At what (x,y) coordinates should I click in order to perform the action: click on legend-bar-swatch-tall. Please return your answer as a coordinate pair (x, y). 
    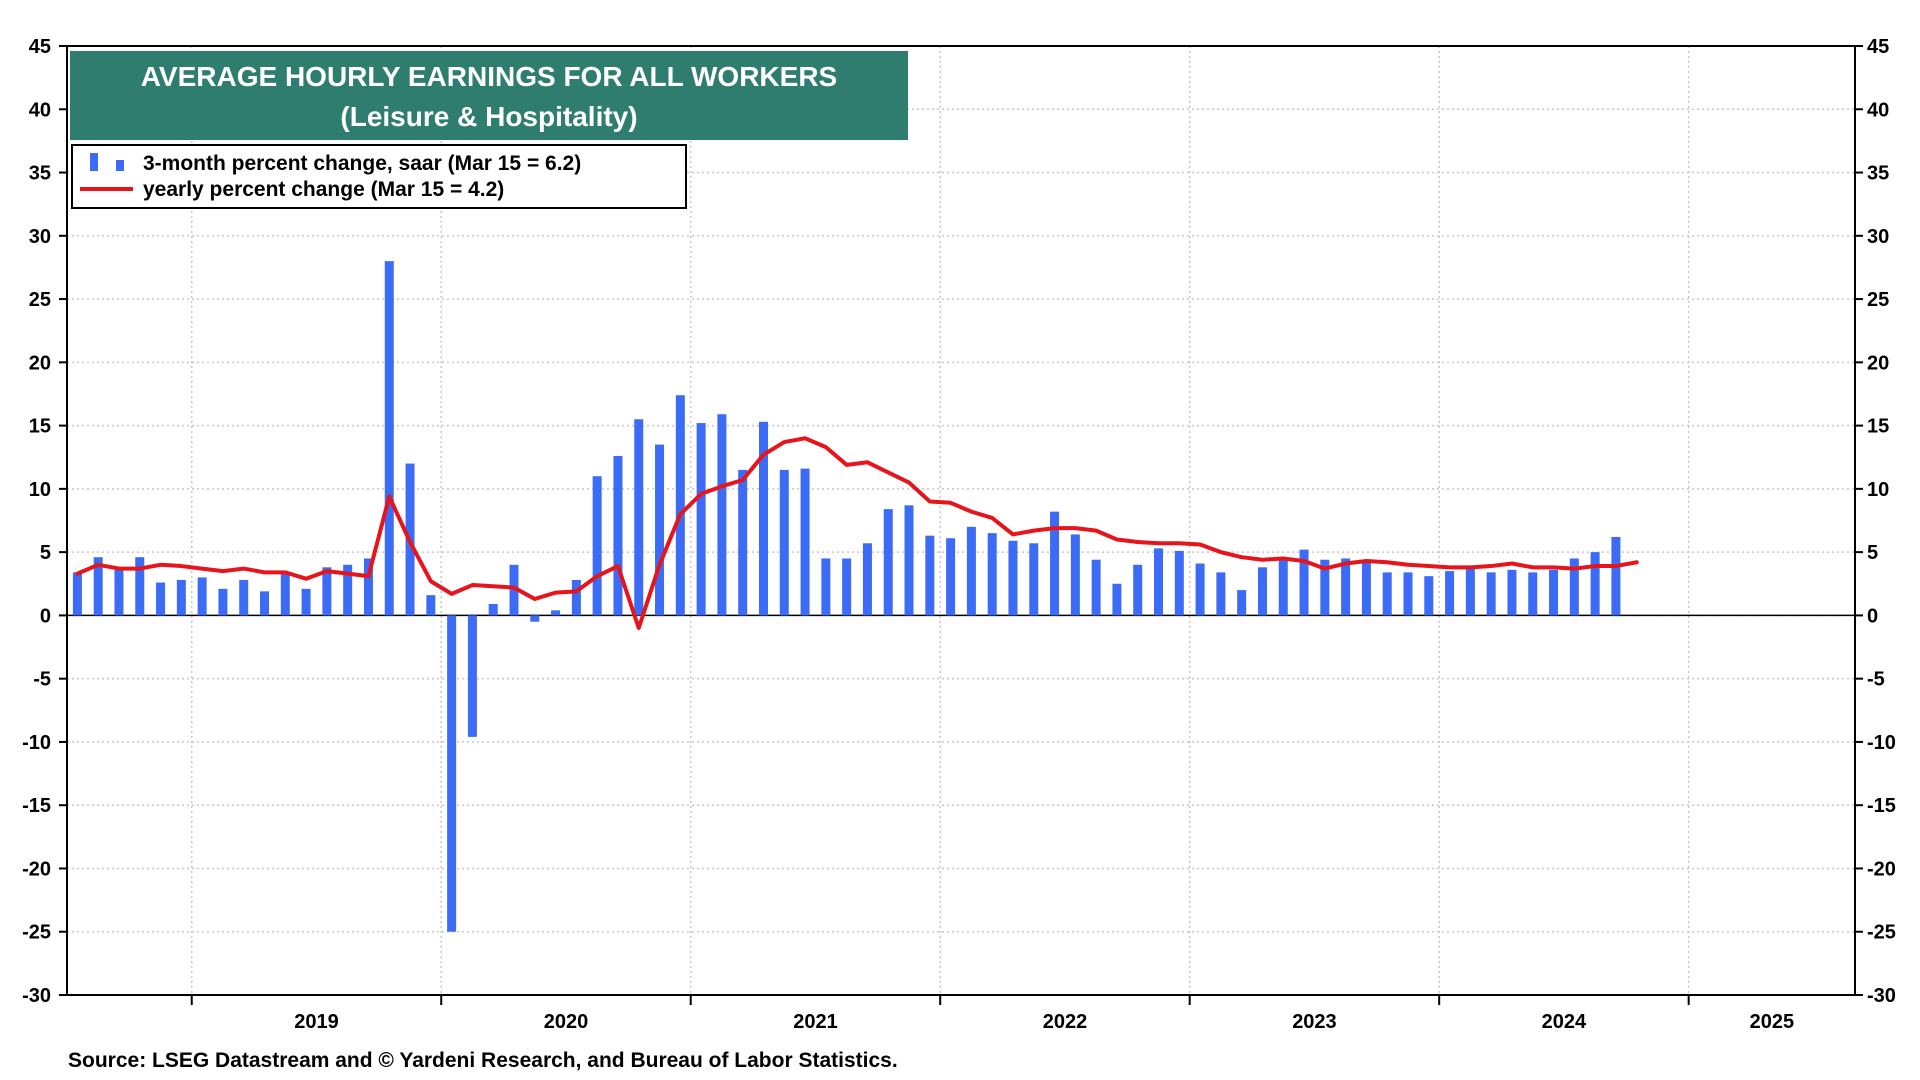
    Looking at the image, I should click on (94, 162).